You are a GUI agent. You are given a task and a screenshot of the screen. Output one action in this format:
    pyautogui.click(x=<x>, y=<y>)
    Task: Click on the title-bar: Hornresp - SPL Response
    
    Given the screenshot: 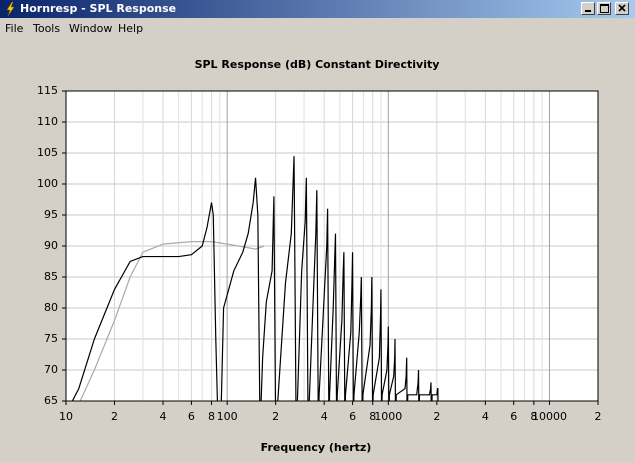 What is the action you would take?
    pyautogui.click(x=317, y=9)
    